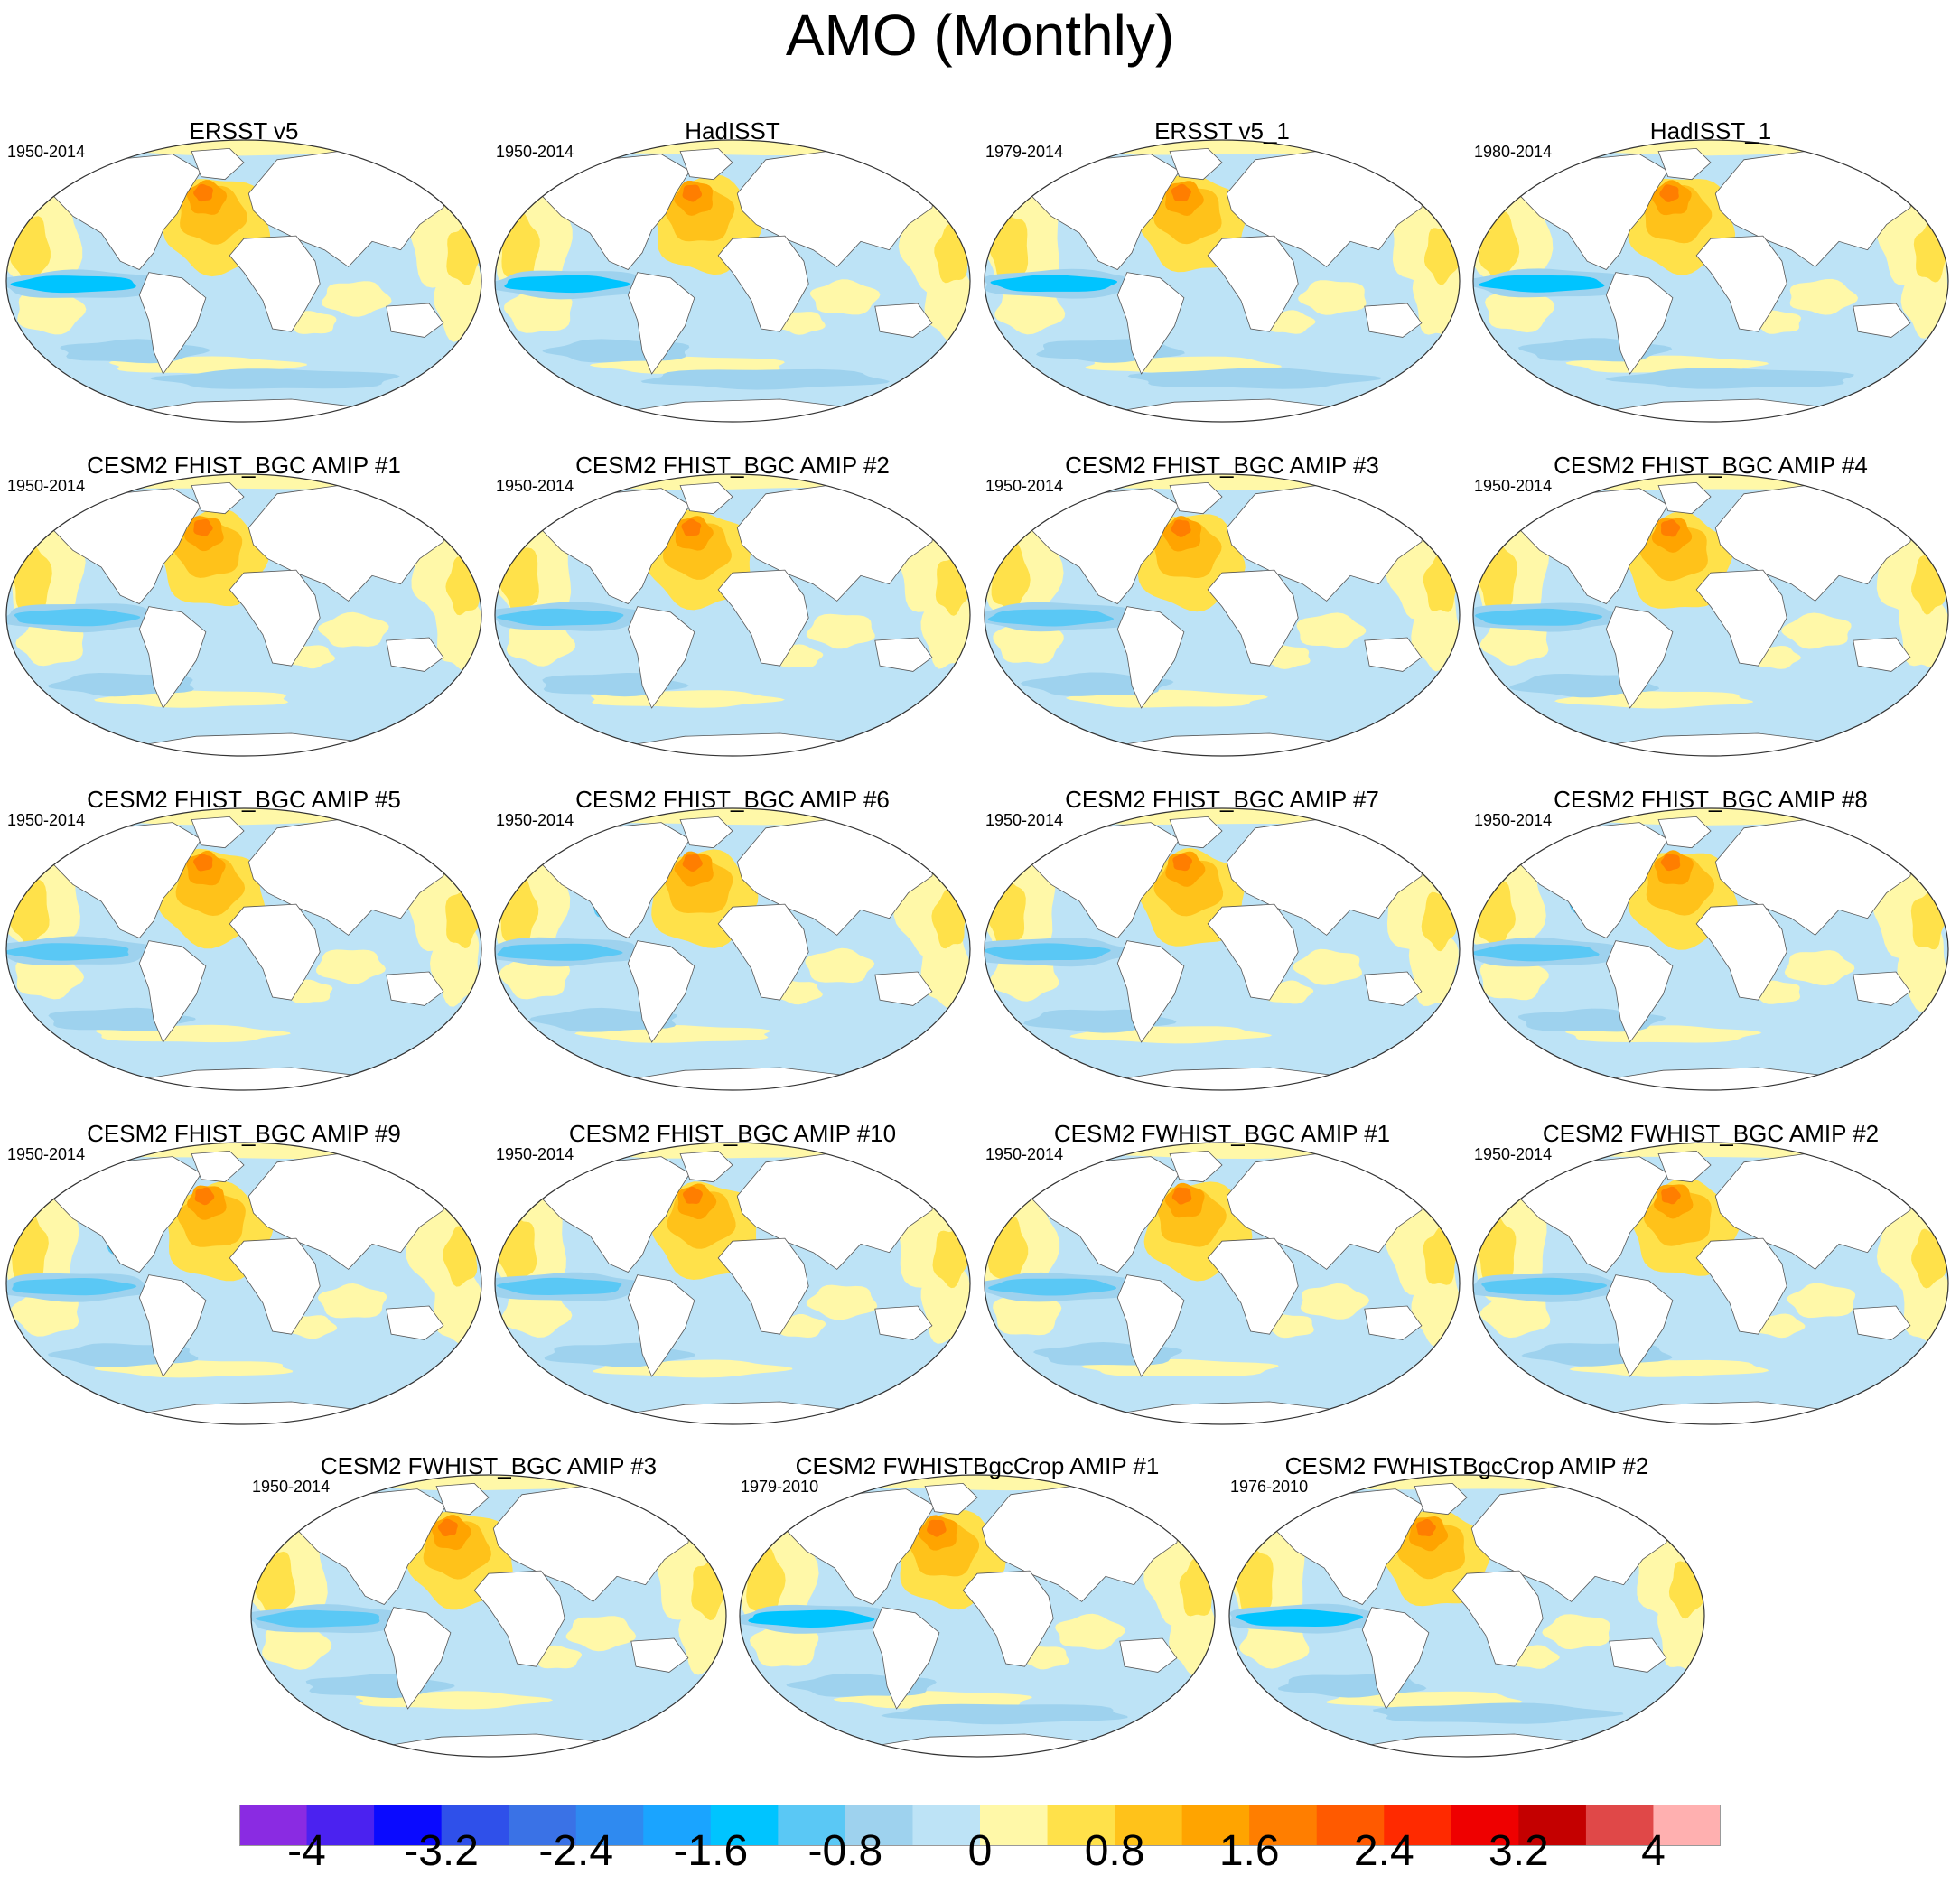 The image size is (1960, 1903). I want to click on panel-title: CESM2 FWHIST_BGC AMIP #3, so click(489, 1465).